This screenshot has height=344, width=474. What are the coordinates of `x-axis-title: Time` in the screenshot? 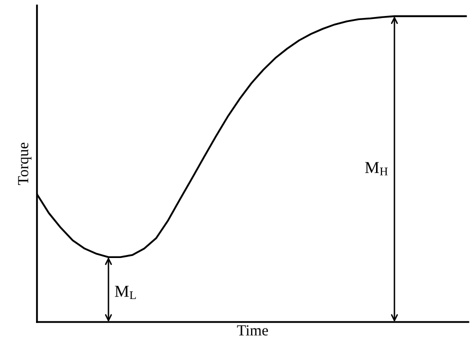 It's located at (252, 330).